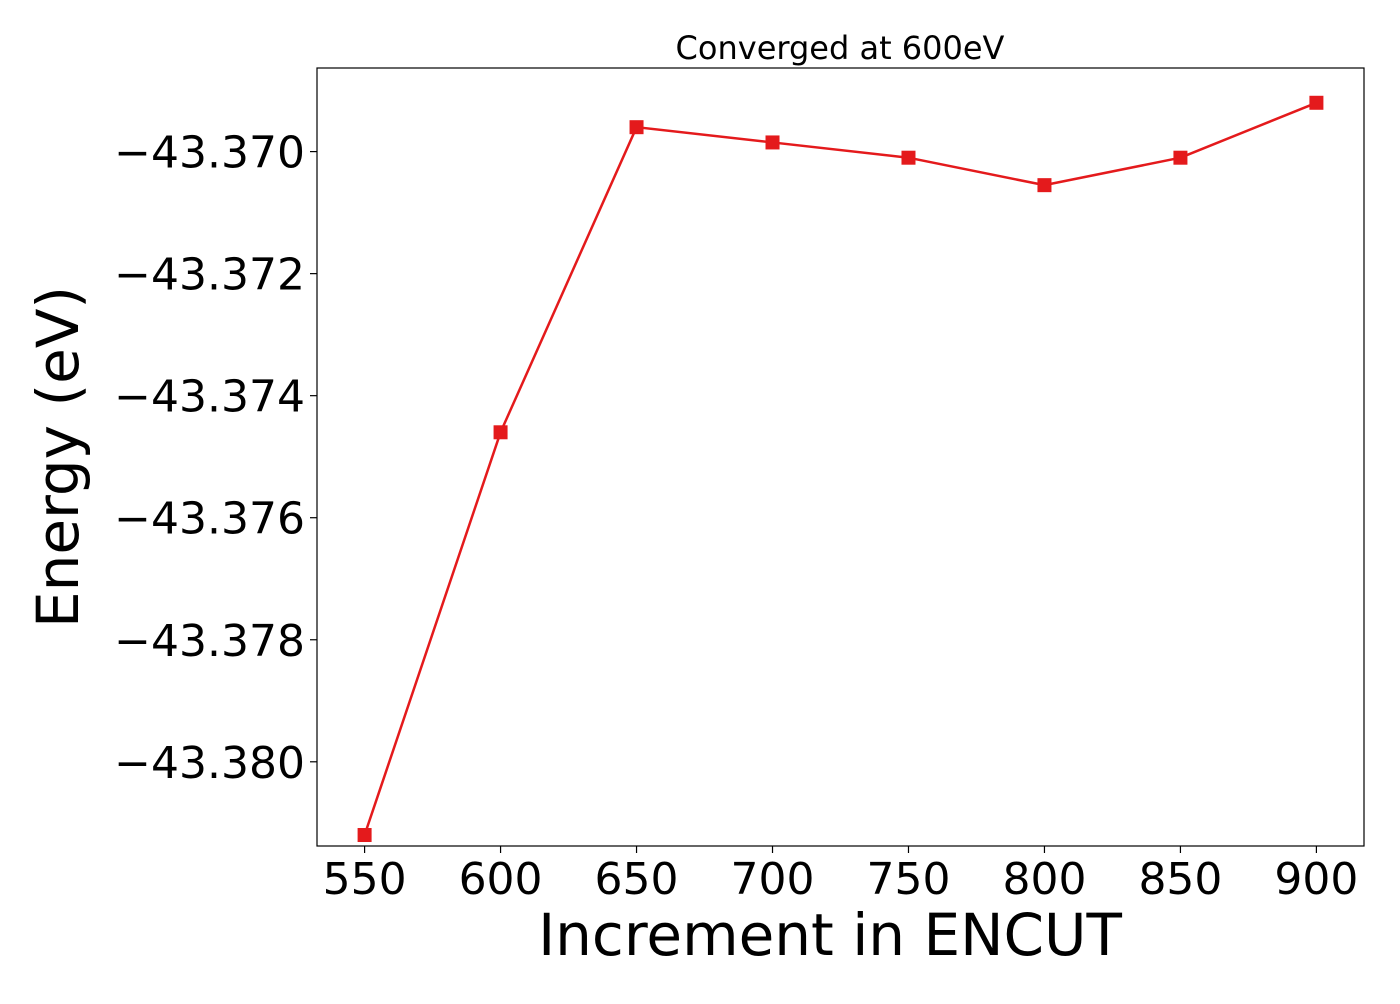 Image resolution: width=1400 pixels, height=1004 pixels. What do you see at coordinates (840, 875) in the screenshot?
I see `x-axis-ticks: 550 600 650 700 750 800 850 900` at bounding box center [840, 875].